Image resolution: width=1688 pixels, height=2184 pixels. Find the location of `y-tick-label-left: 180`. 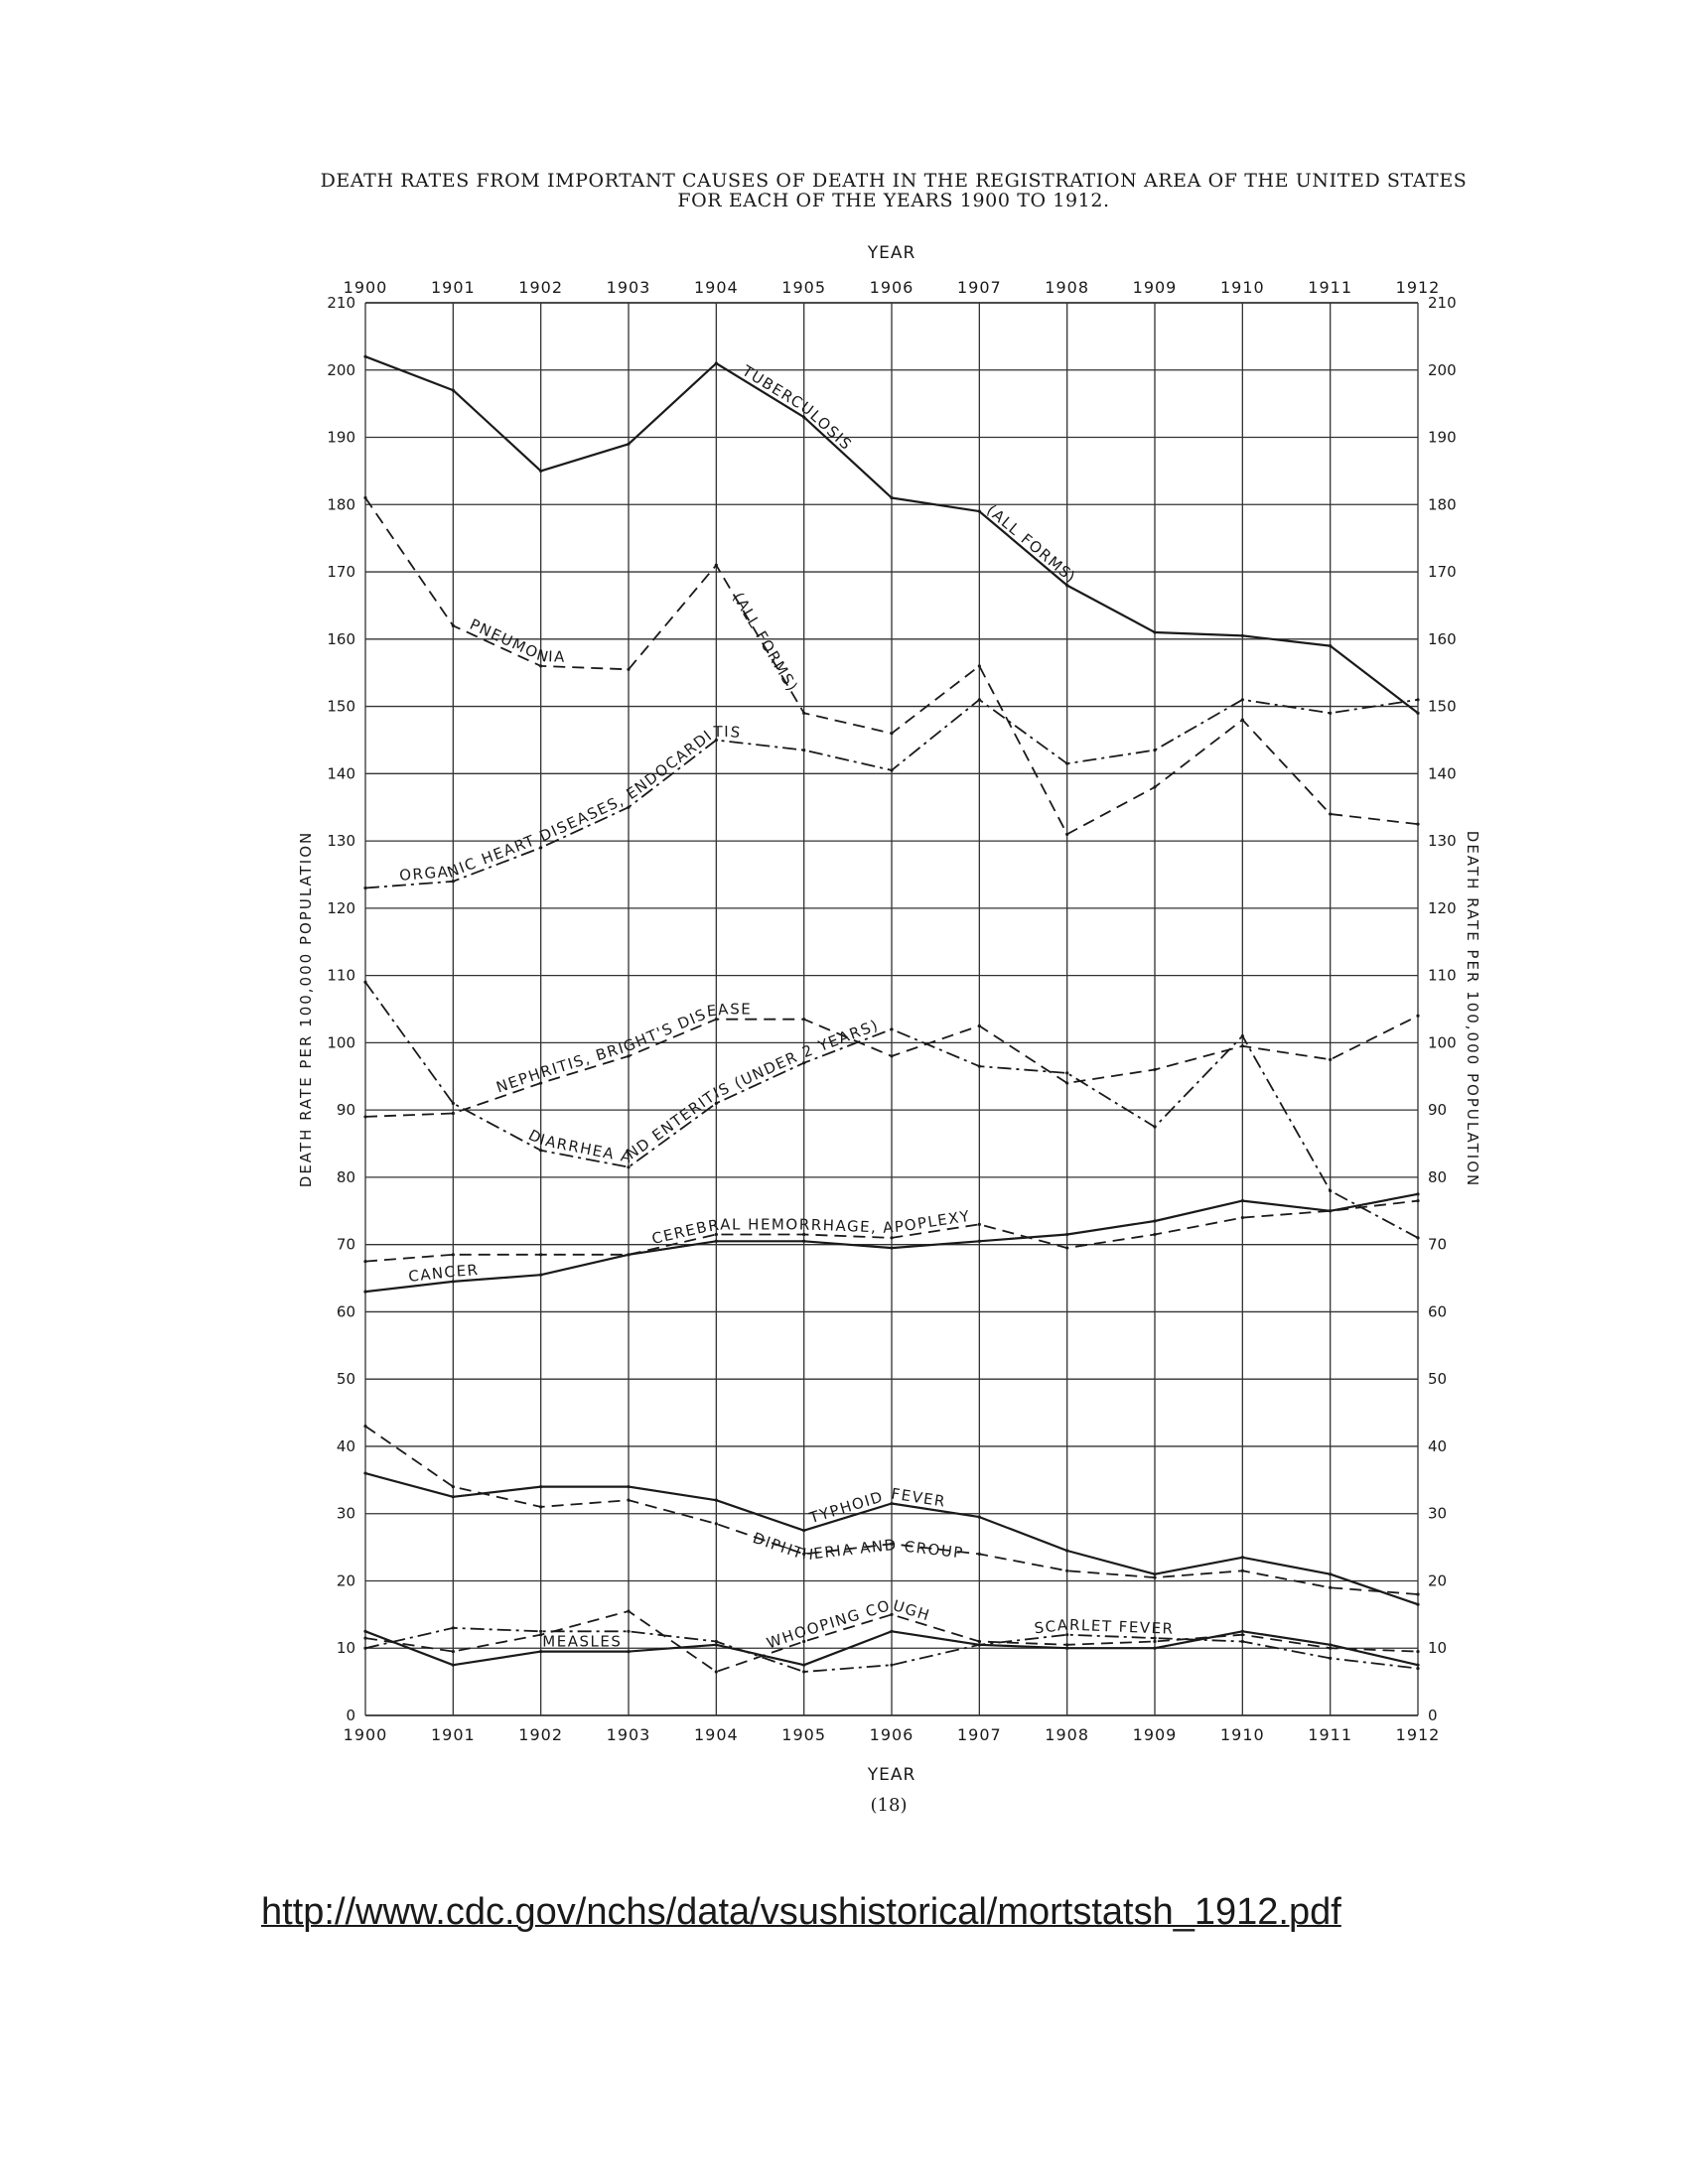

y-tick-label-left: 180 is located at coordinates (341, 504).